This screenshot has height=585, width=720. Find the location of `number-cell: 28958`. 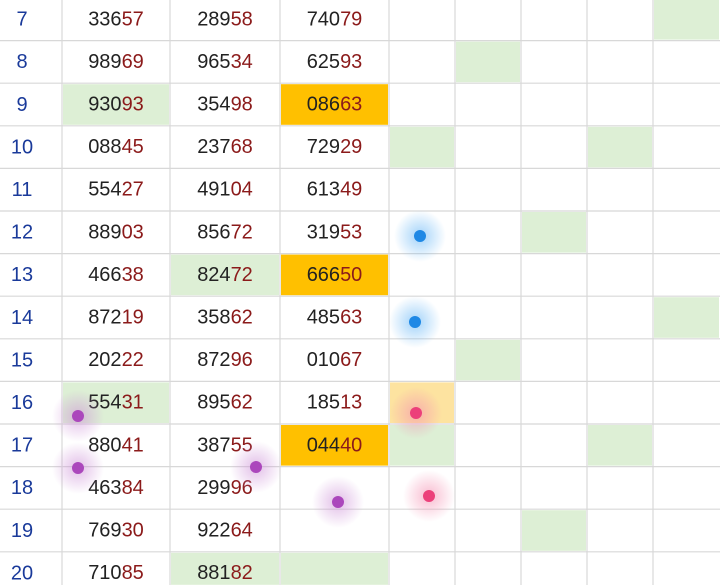

number-cell: 28958 is located at coordinates (225, 20).